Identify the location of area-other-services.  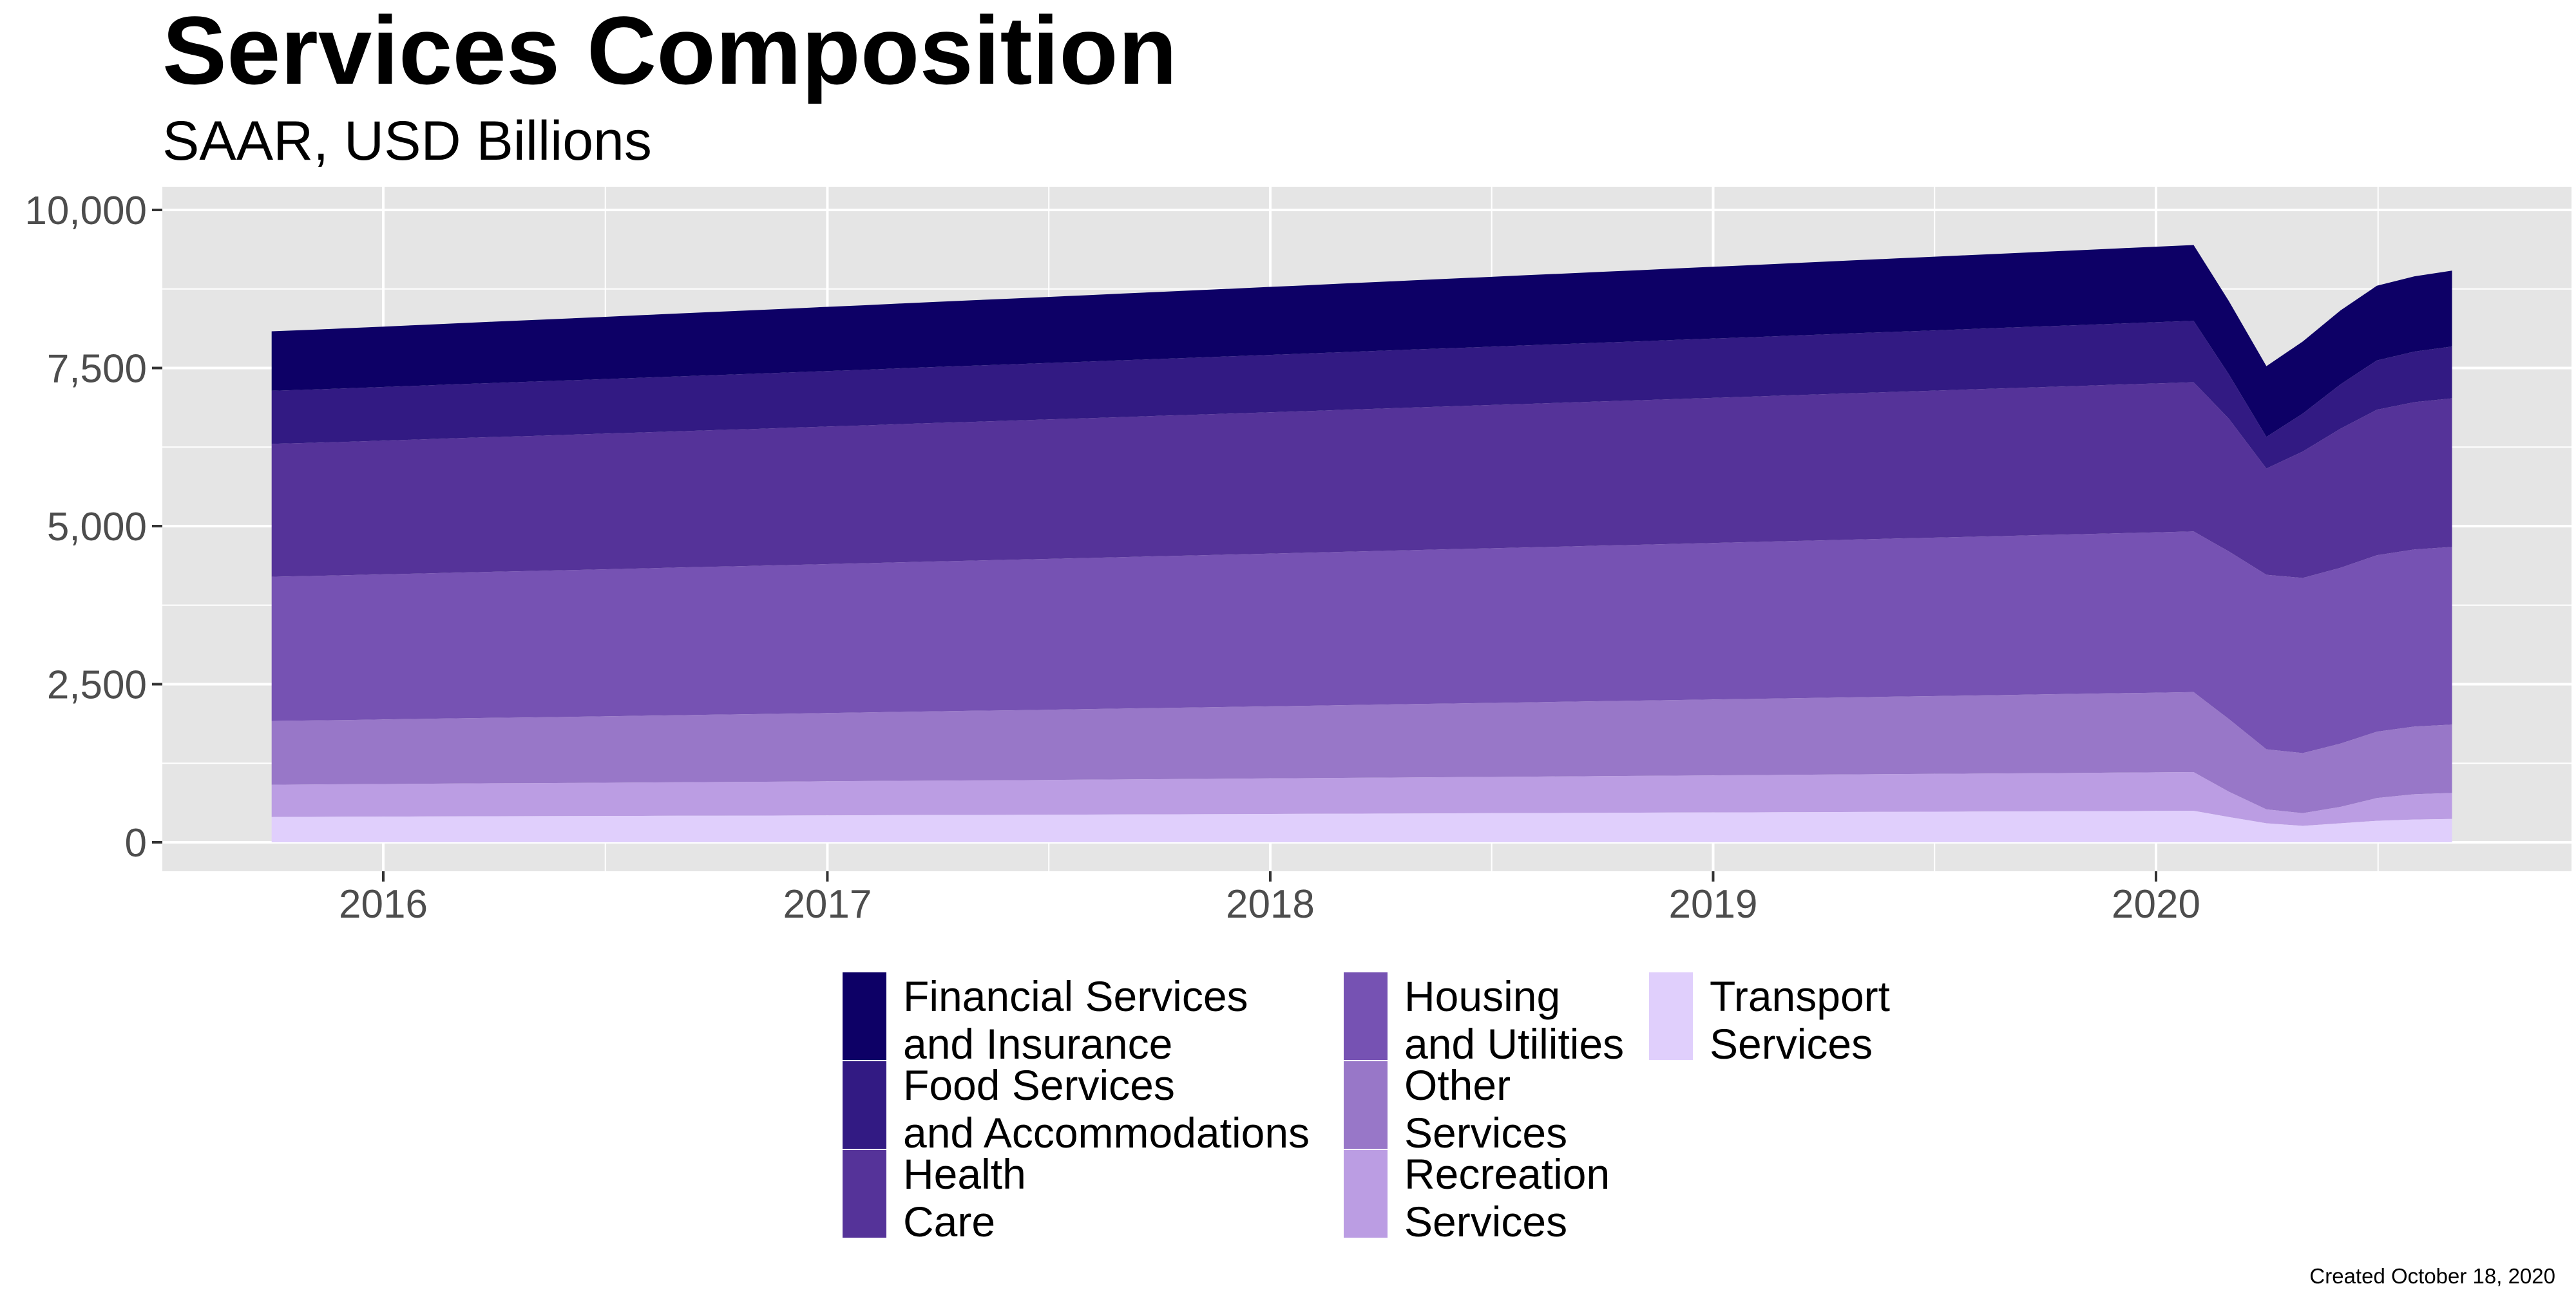
(1361, 753).